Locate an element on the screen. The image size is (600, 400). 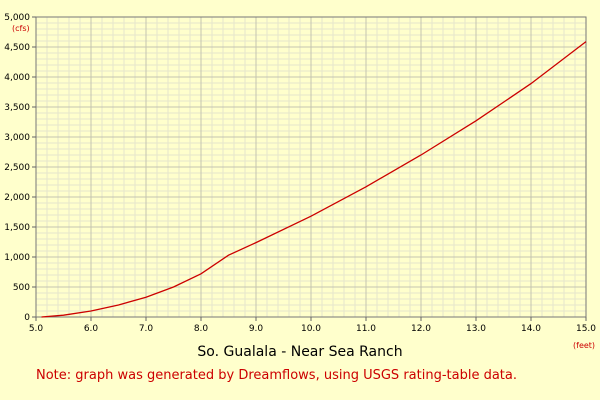
x-unit-label: (feet) is located at coordinates (584, 345).